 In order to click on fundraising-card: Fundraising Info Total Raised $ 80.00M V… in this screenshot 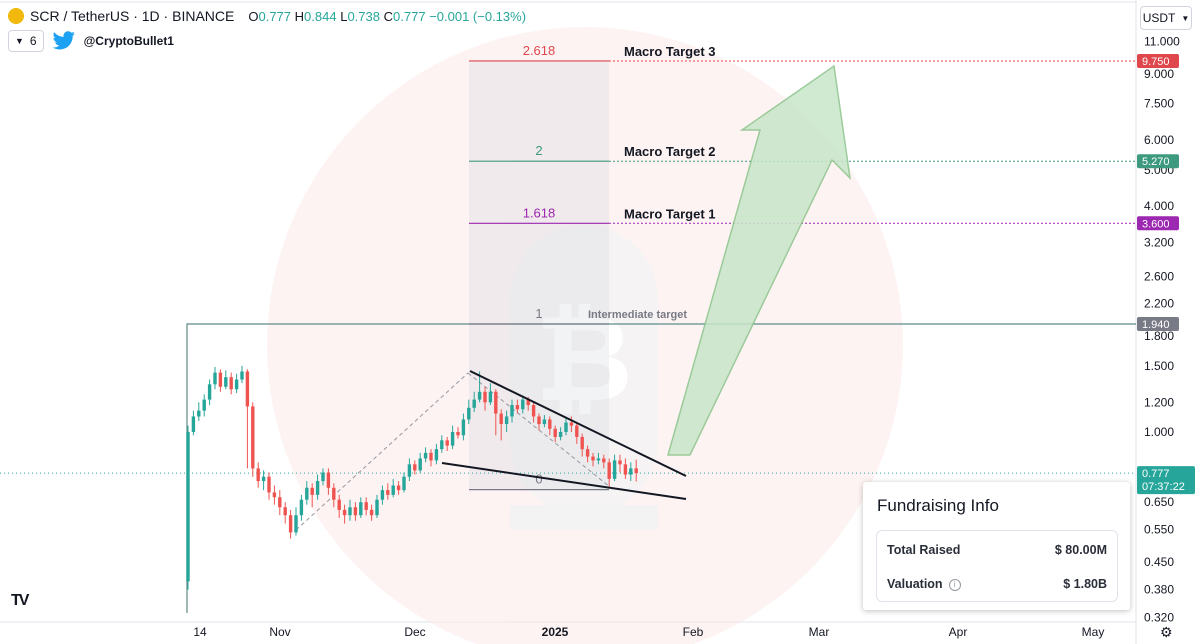, I will do `click(996, 546)`.